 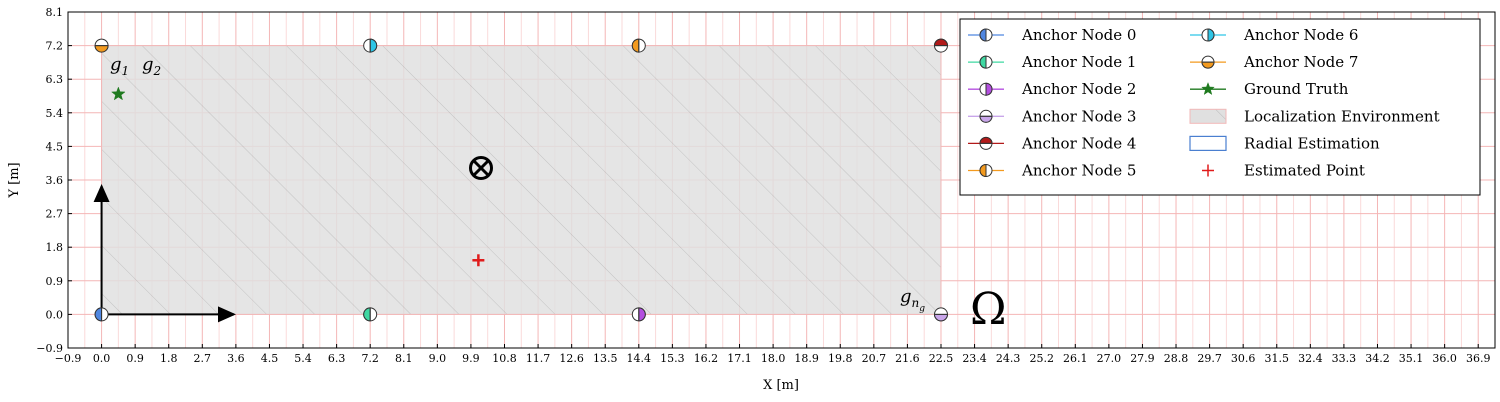 What do you see at coordinates (1078, 116) in the screenshot?
I see `legend-label-anchor-node-3: Anchor Node 3` at bounding box center [1078, 116].